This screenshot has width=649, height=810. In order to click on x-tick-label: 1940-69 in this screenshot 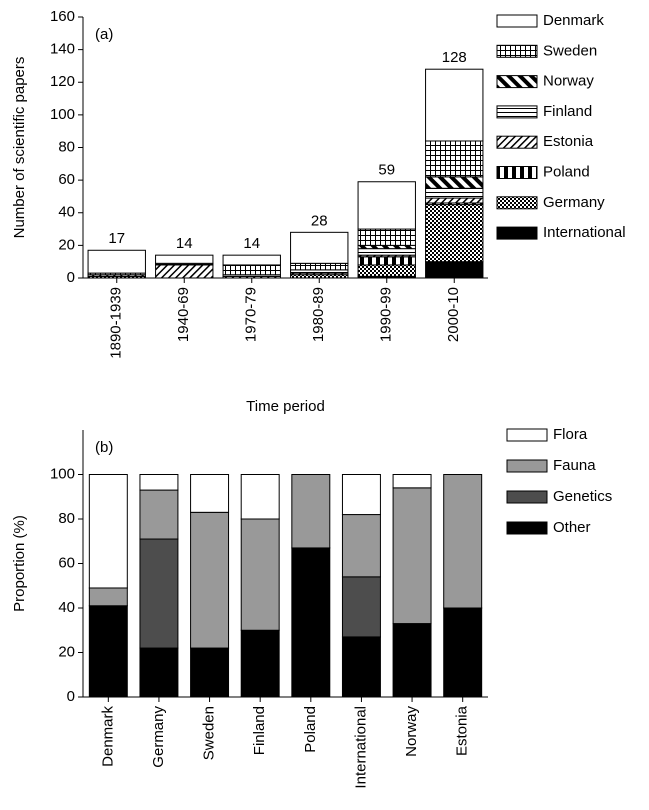, I will do `click(183, 314)`.